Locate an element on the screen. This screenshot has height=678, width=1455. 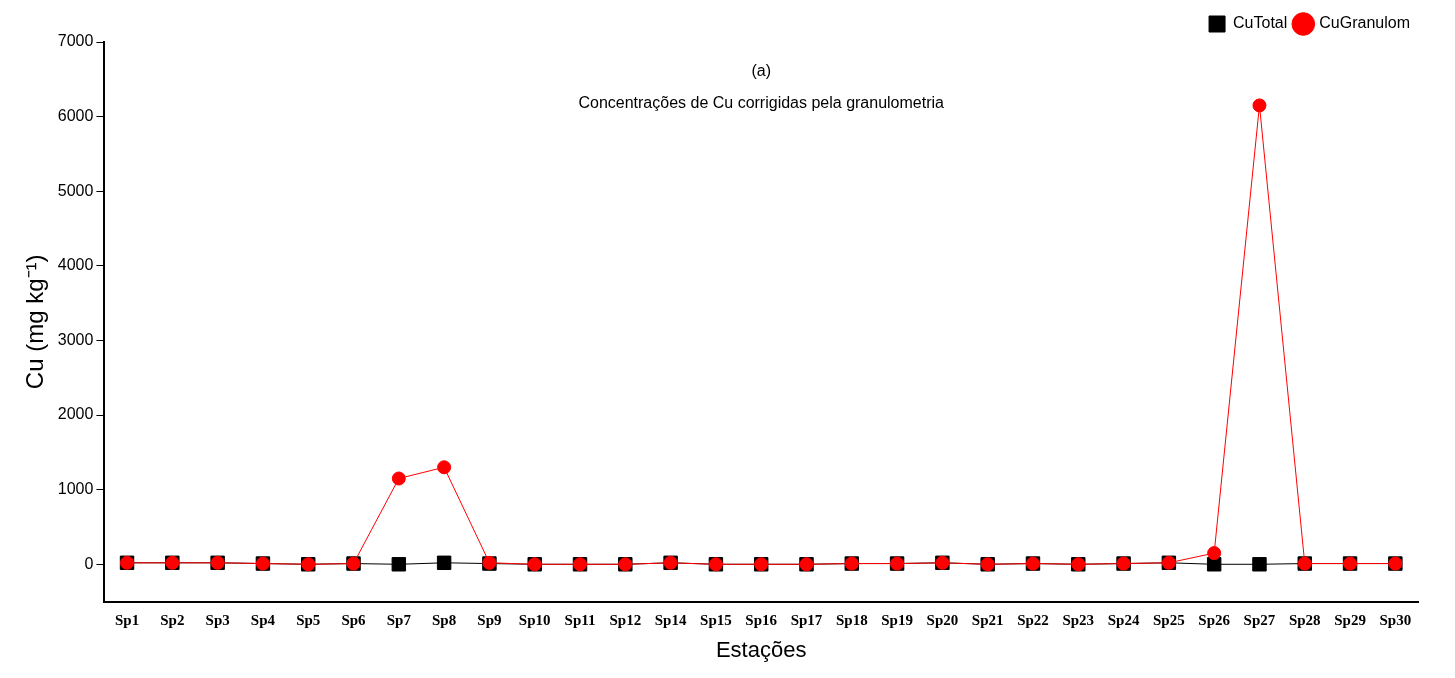
text: Concentrações de Cu corrigidas pela granulometria is located at coordinates (761, 103).